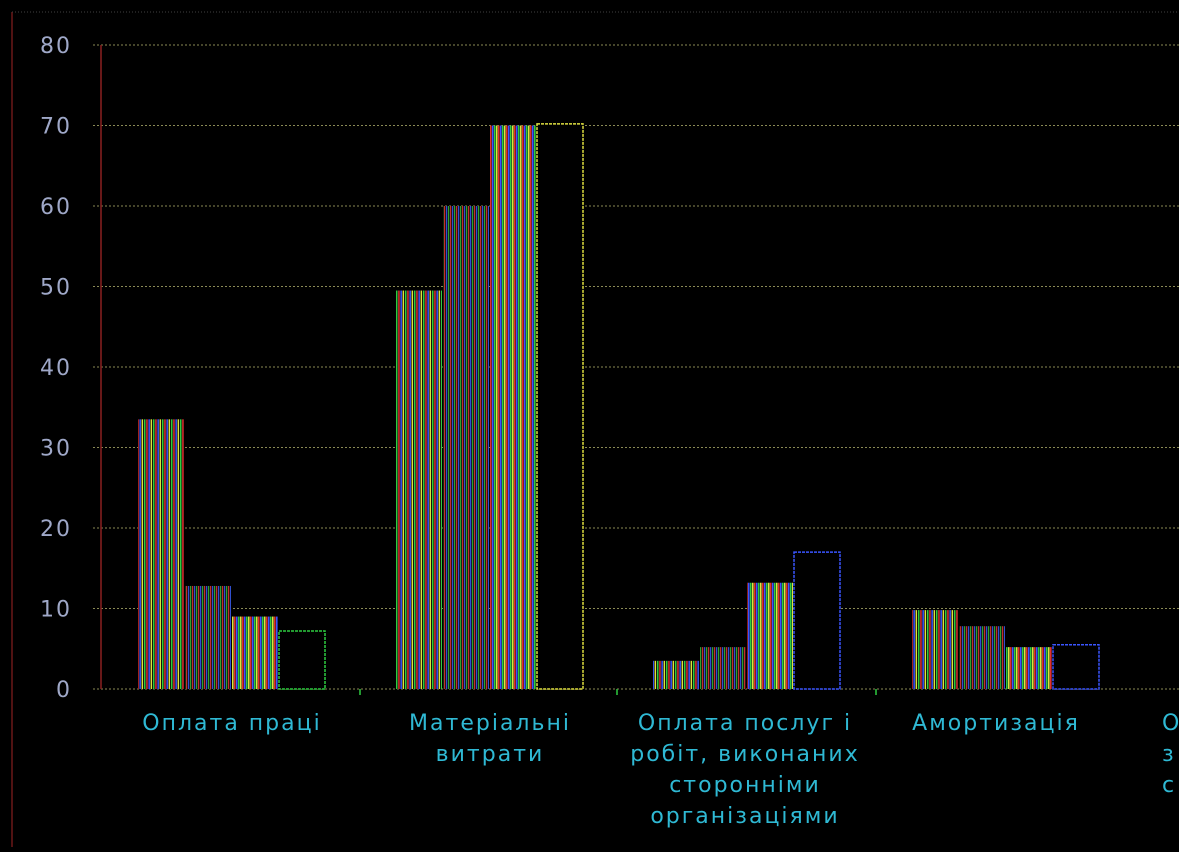 This screenshot has height=852, width=1179. Describe the element at coordinates (996, 723) in the screenshot. I see `x-category-label: Амортизація` at that location.